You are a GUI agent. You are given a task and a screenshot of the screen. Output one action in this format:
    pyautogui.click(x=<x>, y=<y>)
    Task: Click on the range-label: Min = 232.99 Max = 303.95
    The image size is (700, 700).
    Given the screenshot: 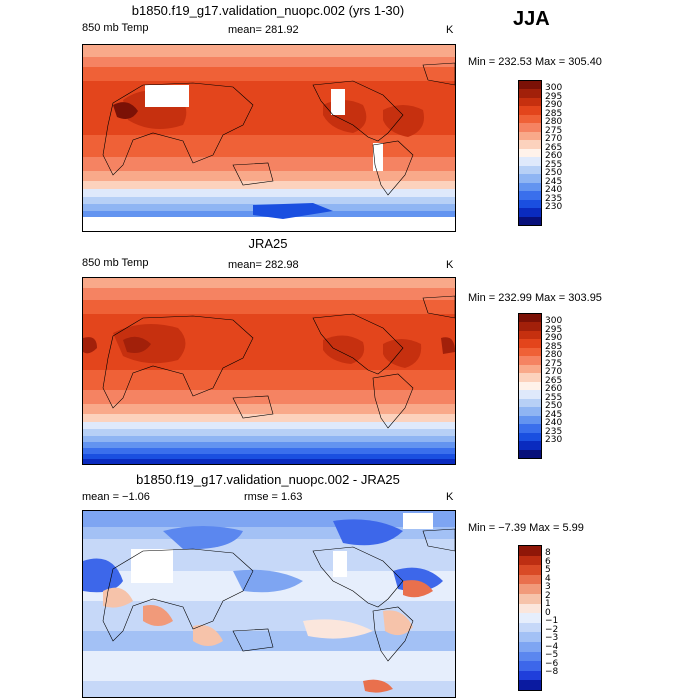 What is the action you would take?
    pyautogui.click(x=535, y=298)
    